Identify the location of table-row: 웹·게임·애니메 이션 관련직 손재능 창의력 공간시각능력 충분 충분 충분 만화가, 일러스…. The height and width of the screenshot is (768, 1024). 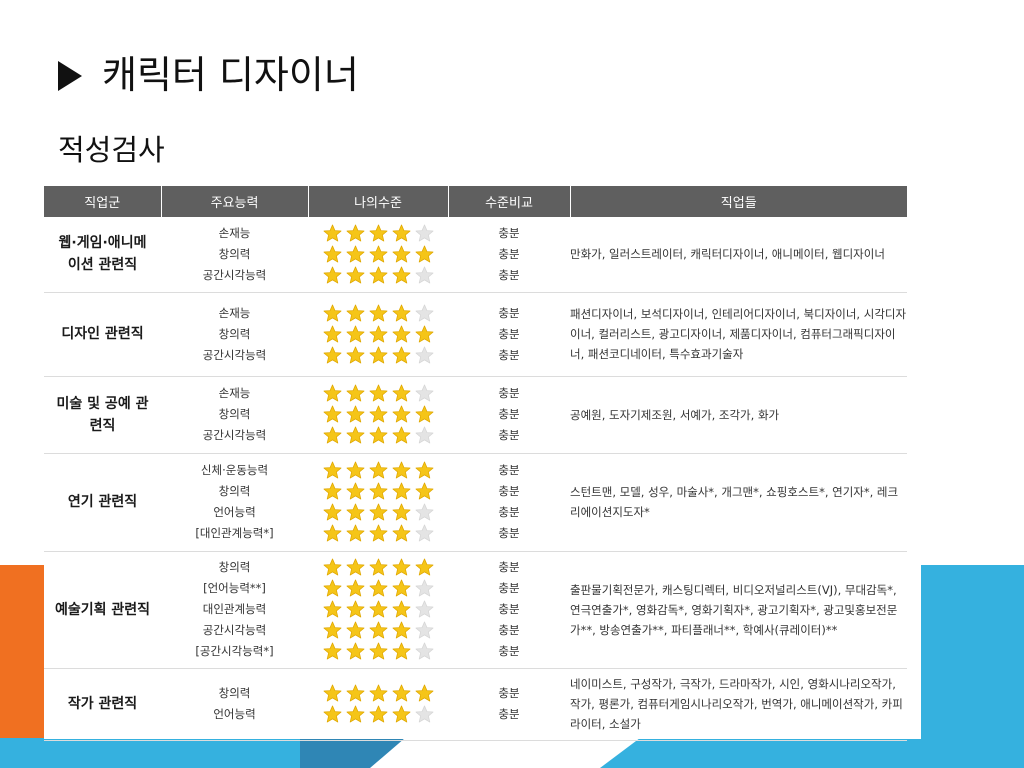
(475, 255).